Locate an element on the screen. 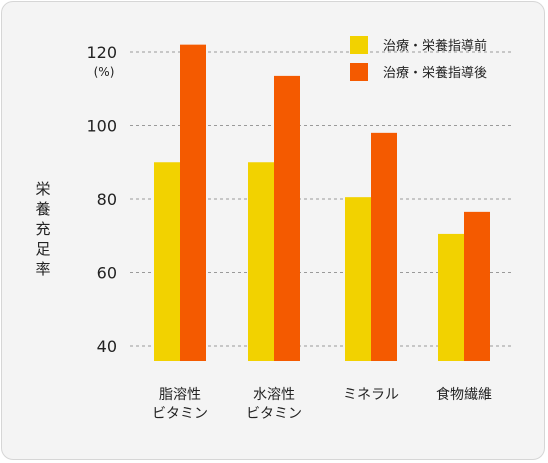  x-category-label: 脂溶性ビタミン is located at coordinates (180, 404).